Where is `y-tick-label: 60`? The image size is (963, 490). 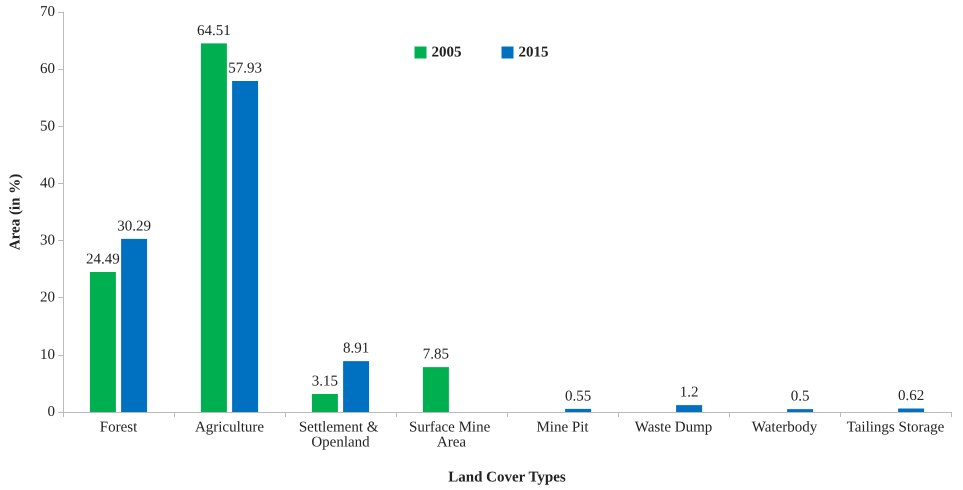 y-tick-label: 60 is located at coordinates (47, 69).